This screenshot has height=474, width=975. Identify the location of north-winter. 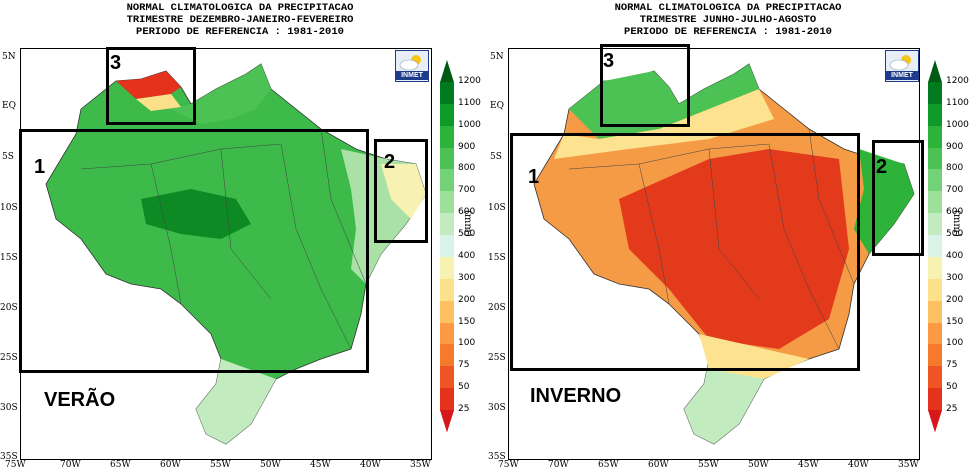
(664, 101).